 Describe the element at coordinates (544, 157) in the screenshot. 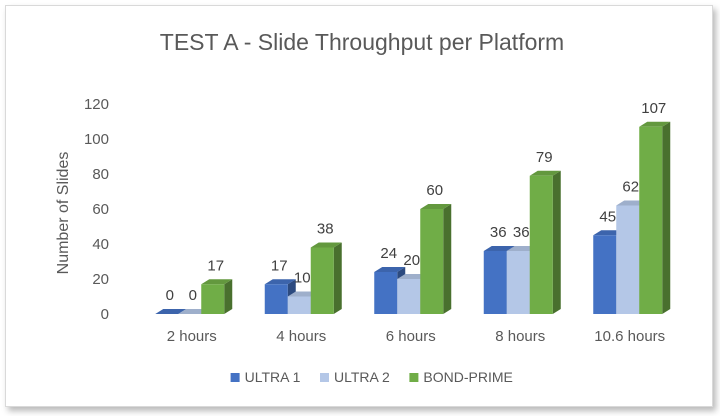

I see `data-label: 79` at that location.